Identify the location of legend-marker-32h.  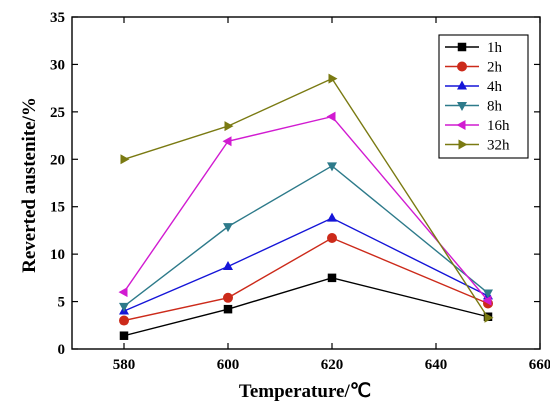
(463, 144).